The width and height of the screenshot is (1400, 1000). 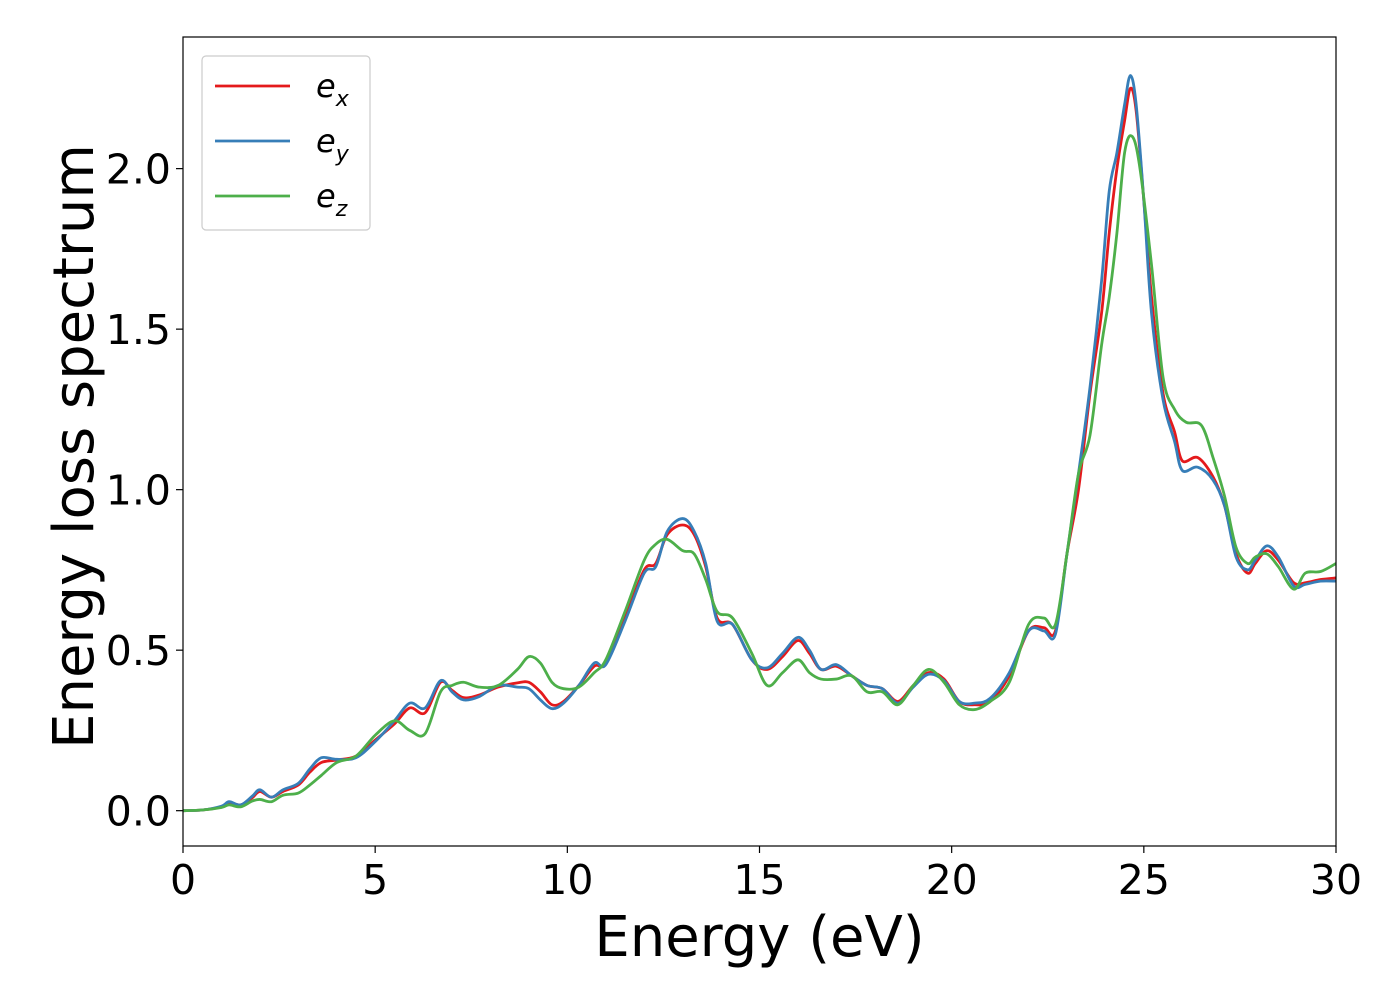 I want to click on x-axis-ticks: 0 5 10 15 20 25 30, so click(x=766, y=875).